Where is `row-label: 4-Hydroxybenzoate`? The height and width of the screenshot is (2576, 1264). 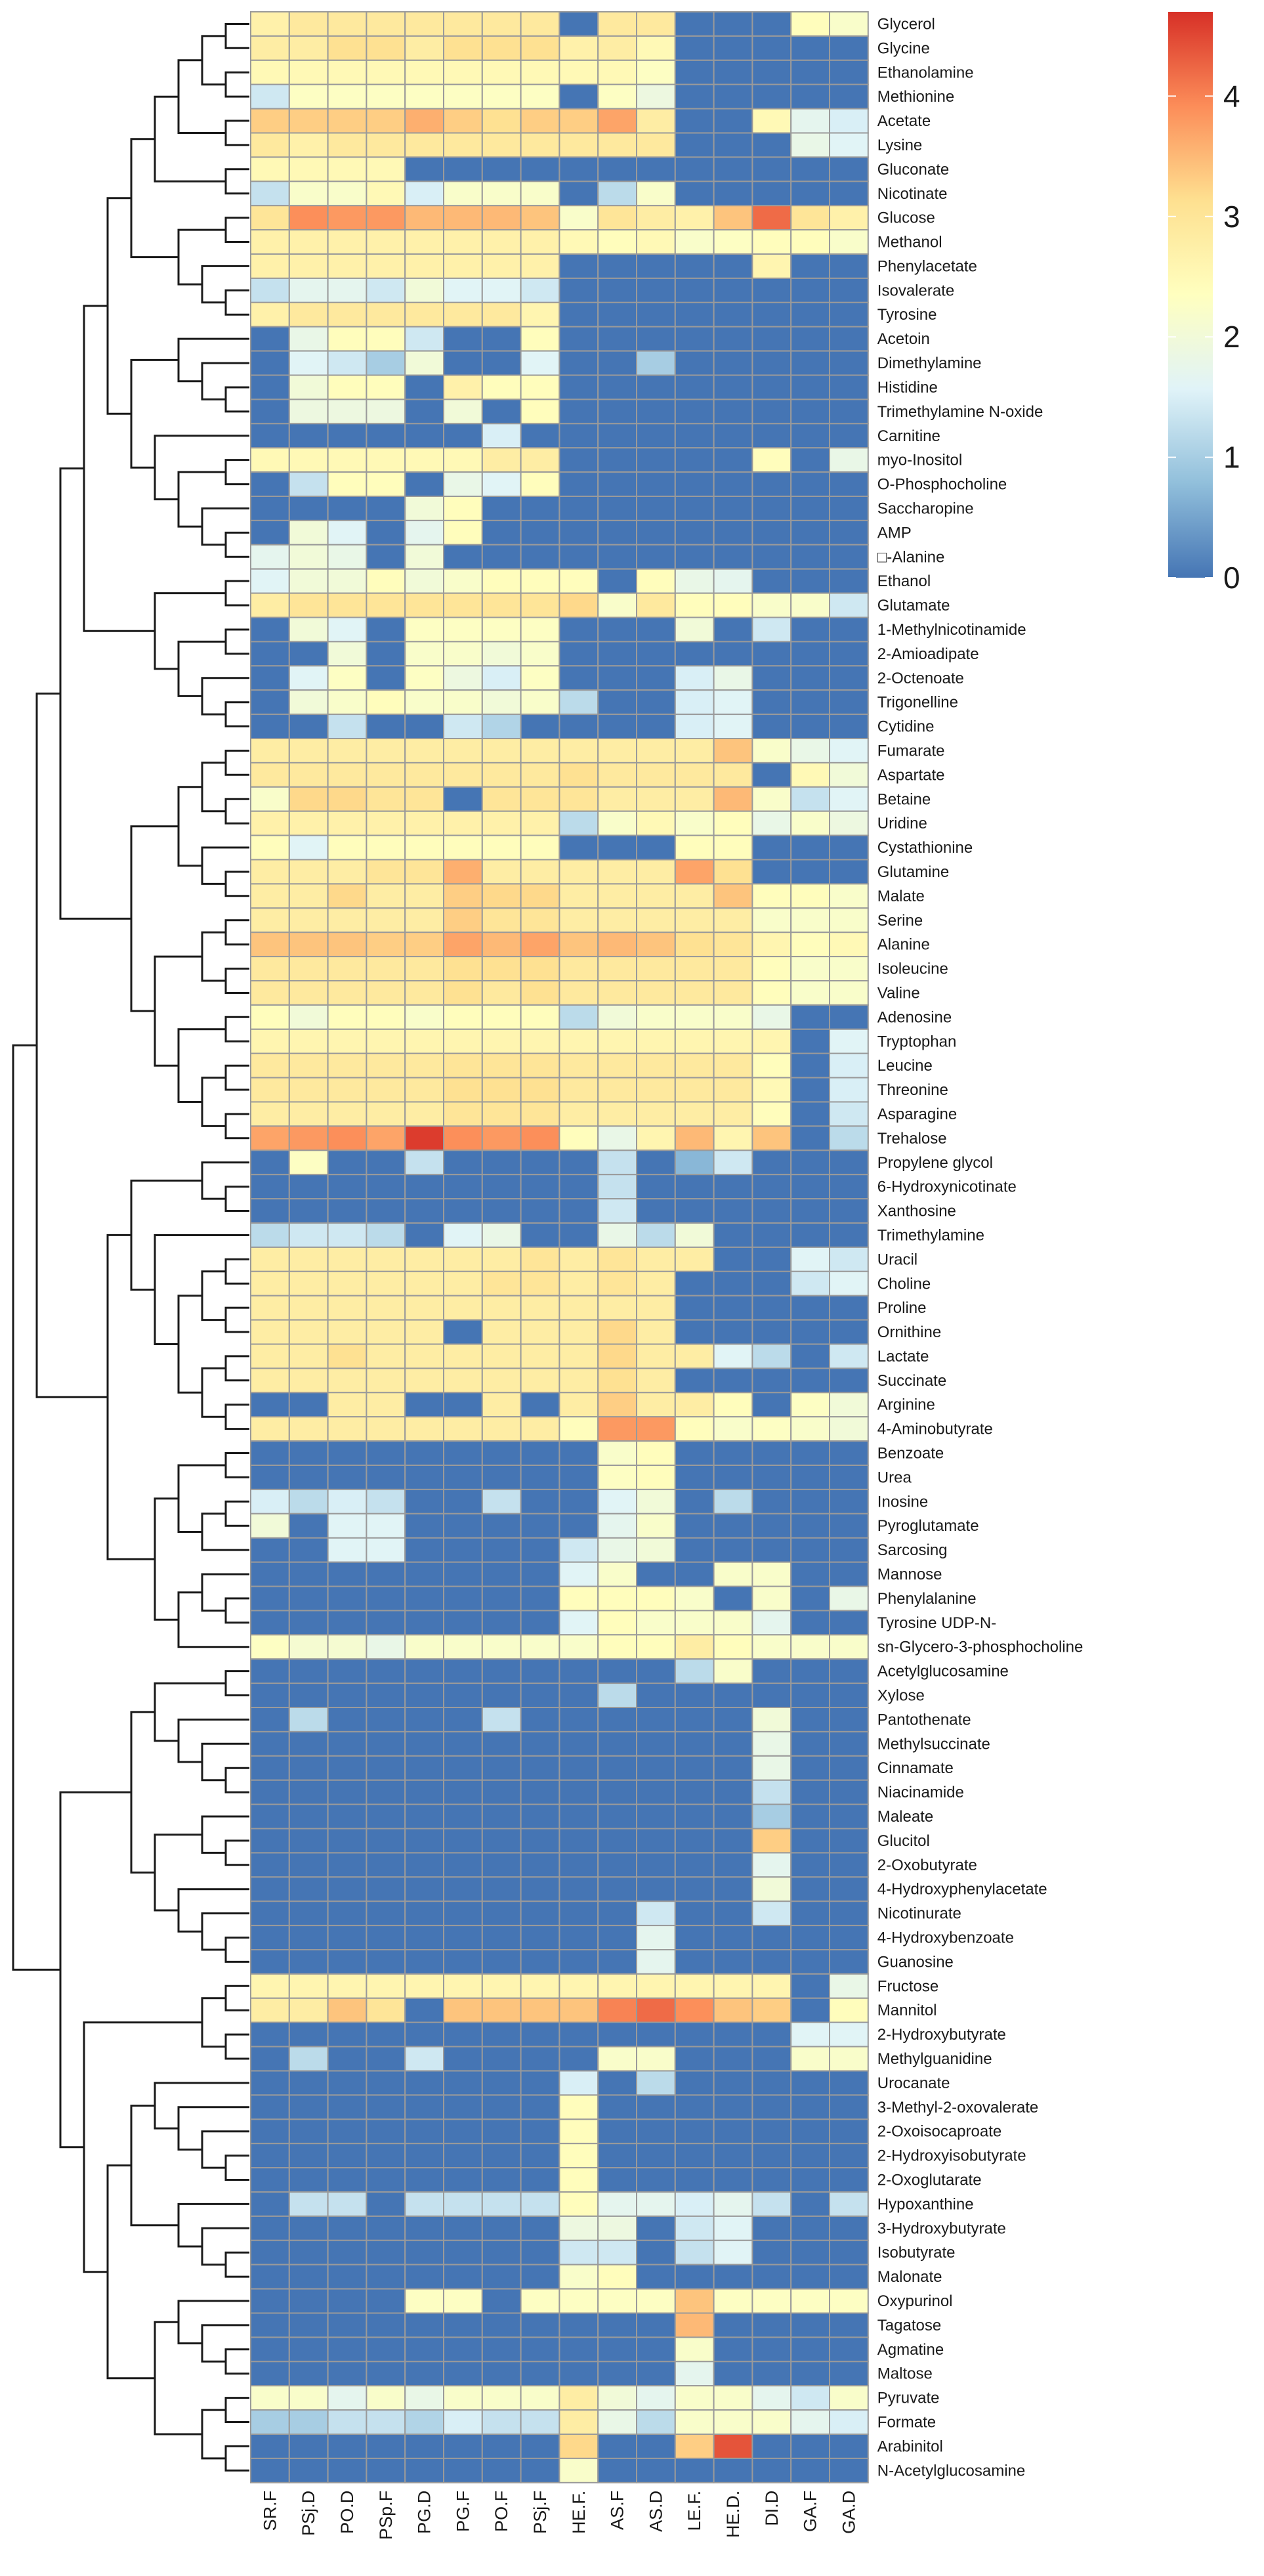 row-label: 4-Hydroxybenzoate is located at coordinates (945, 1938).